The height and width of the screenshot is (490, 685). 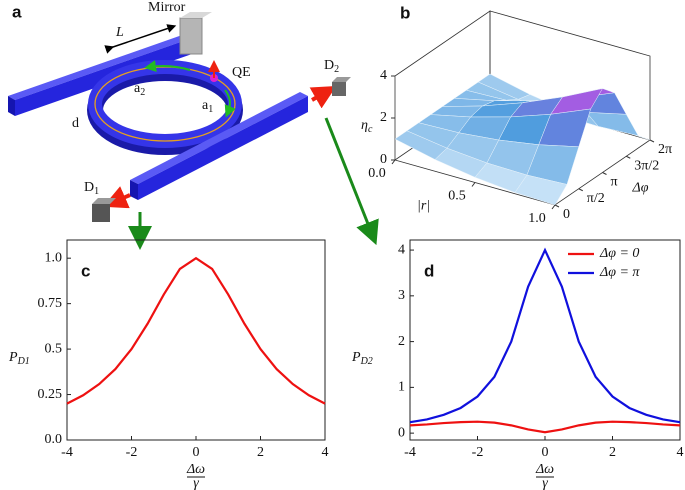 I want to click on detector-sub: 1, so click(x=96, y=191).